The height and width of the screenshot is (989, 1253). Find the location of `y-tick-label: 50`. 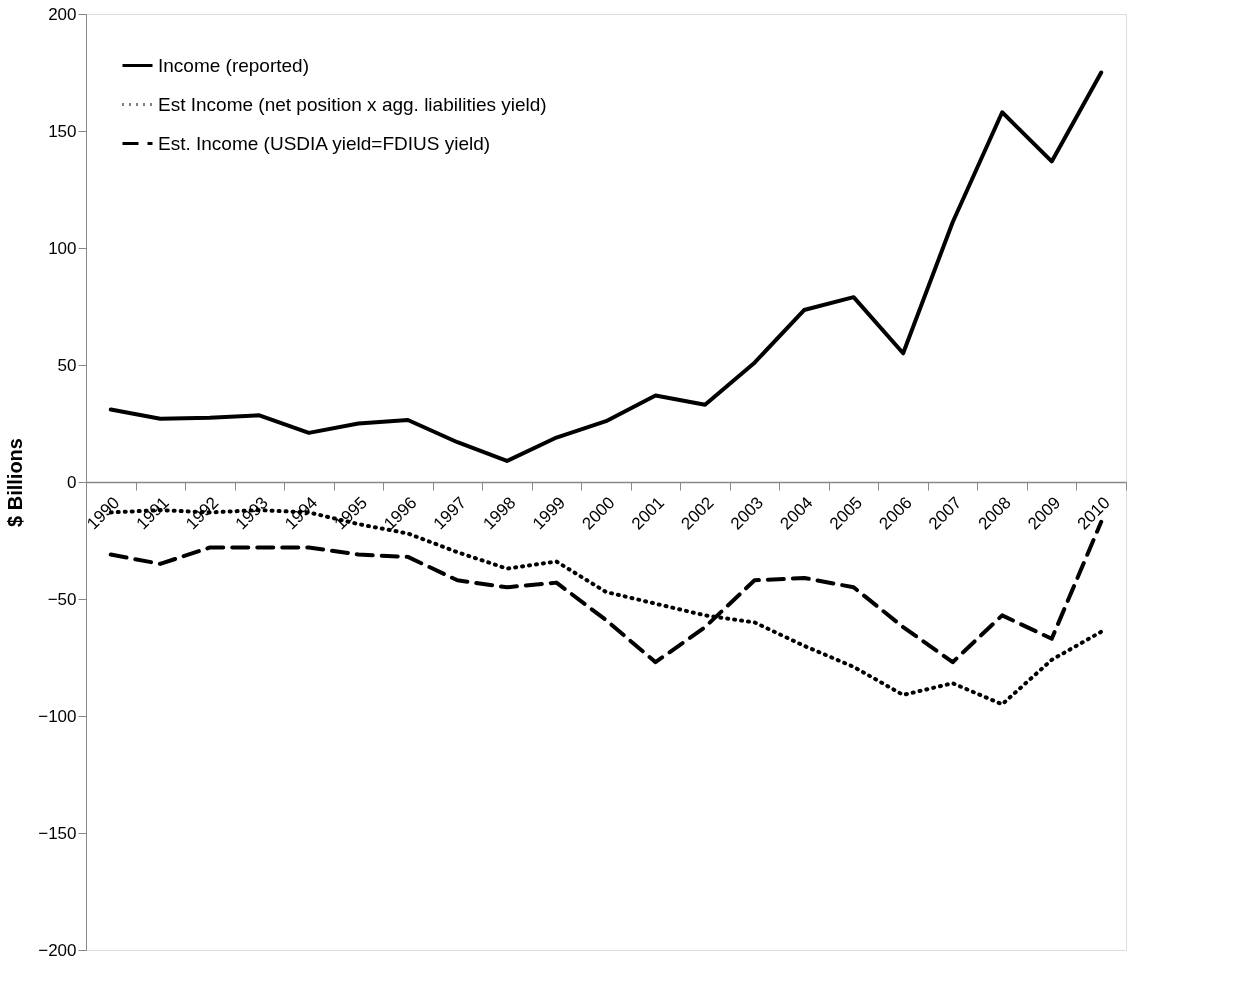

y-tick-label: 50 is located at coordinates (67, 365).